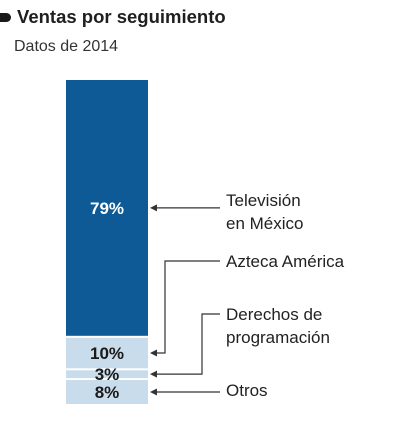 The width and height of the screenshot is (414, 428). I want to click on leader-arrow-otros, so click(153, 392).